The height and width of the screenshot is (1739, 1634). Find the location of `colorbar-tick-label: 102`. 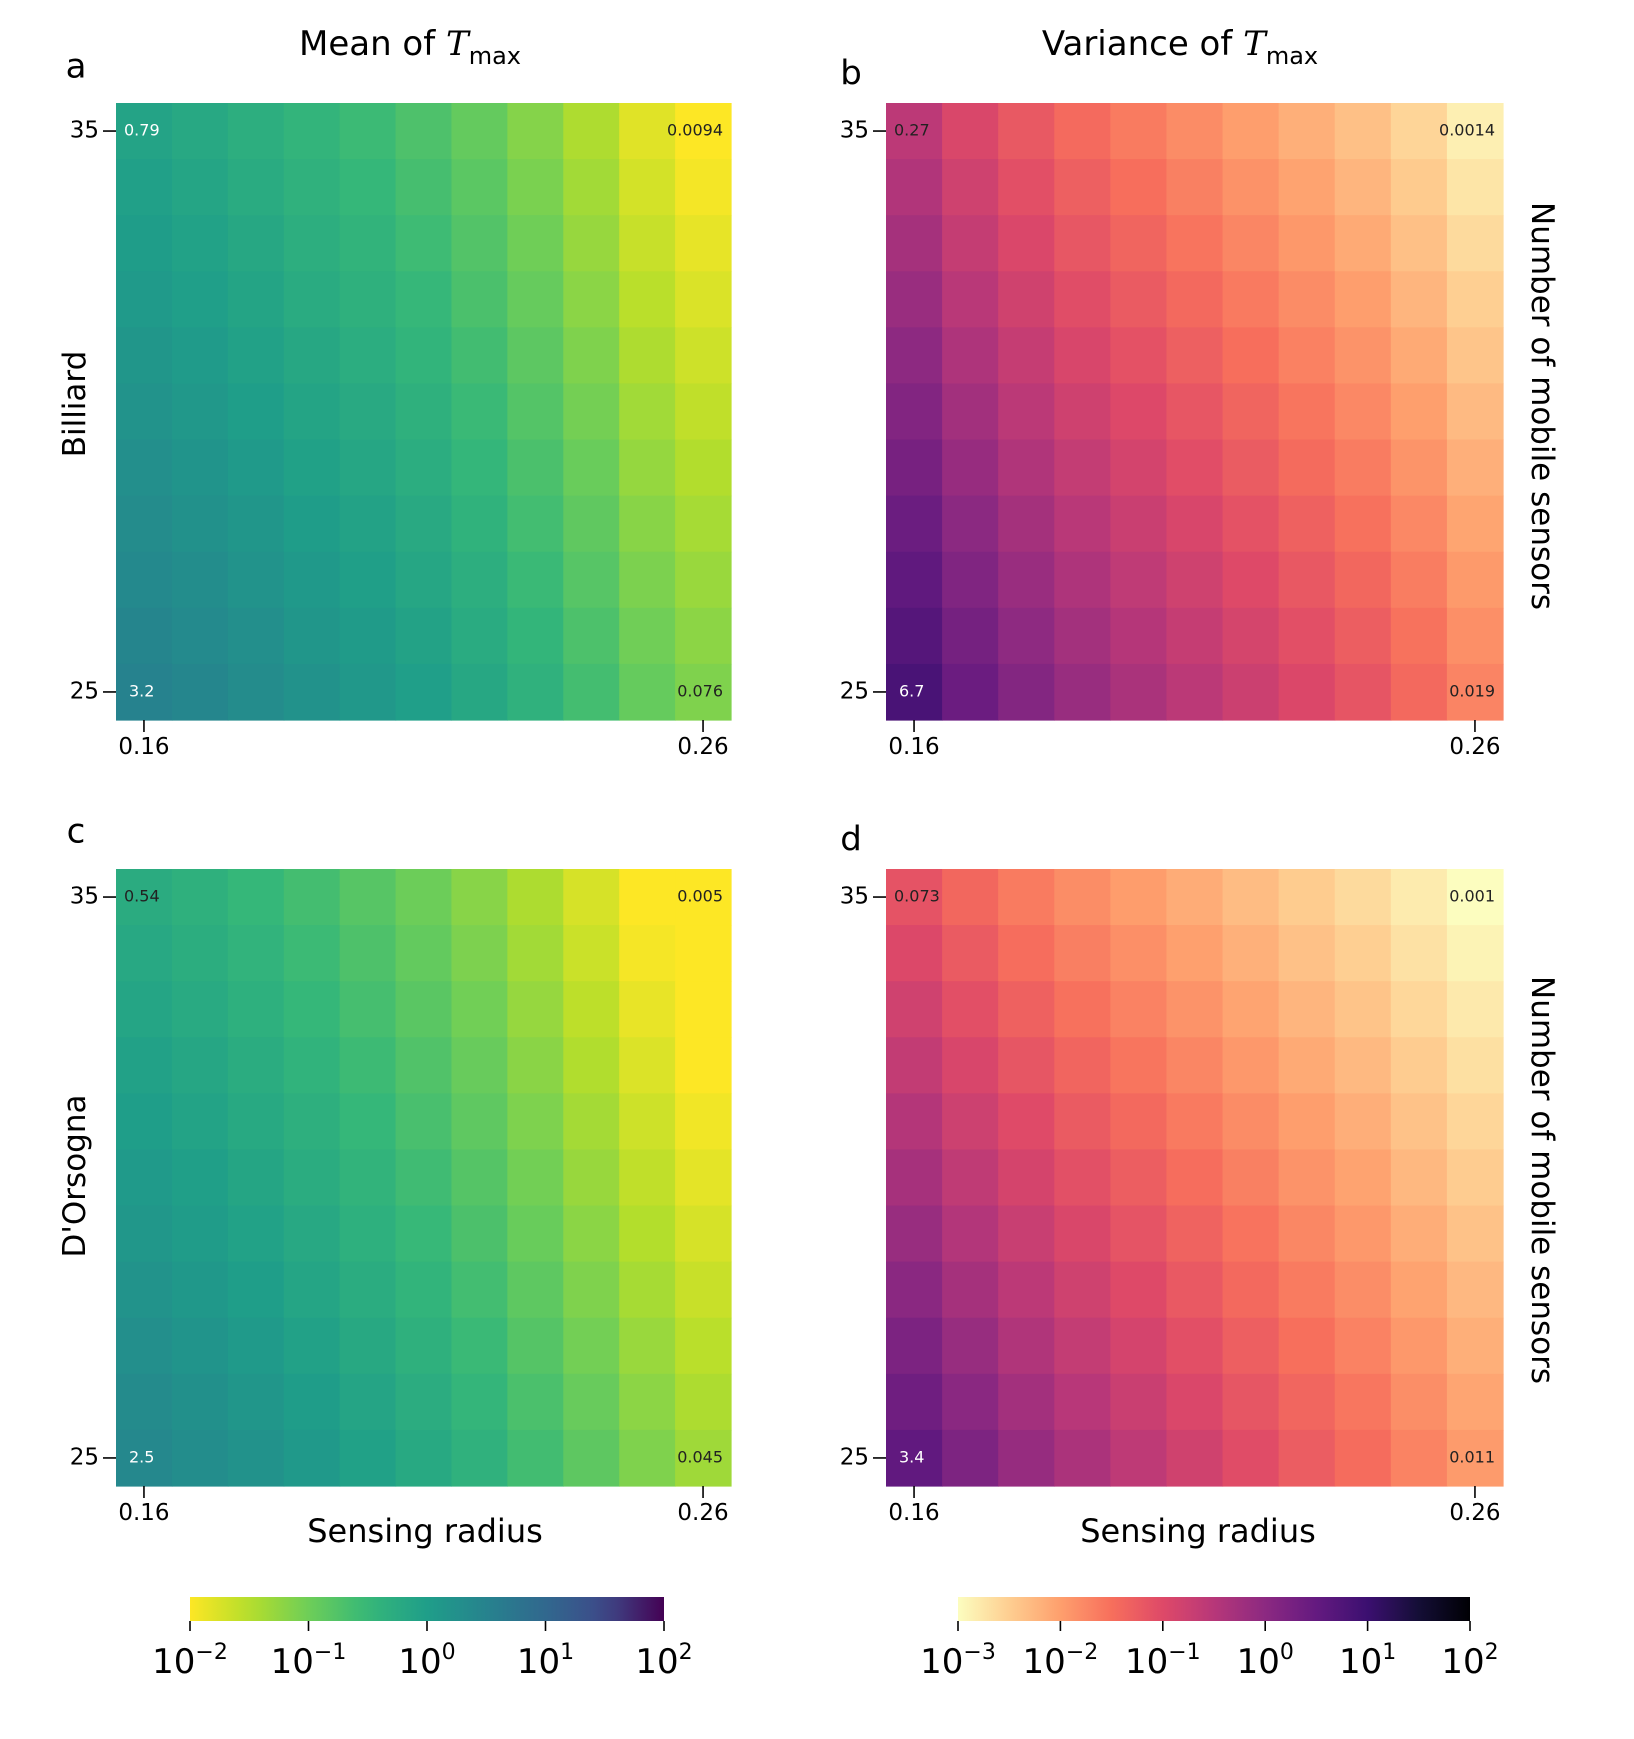

colorbar-tick-label: 102 is located at coordinates (1469, 1661).